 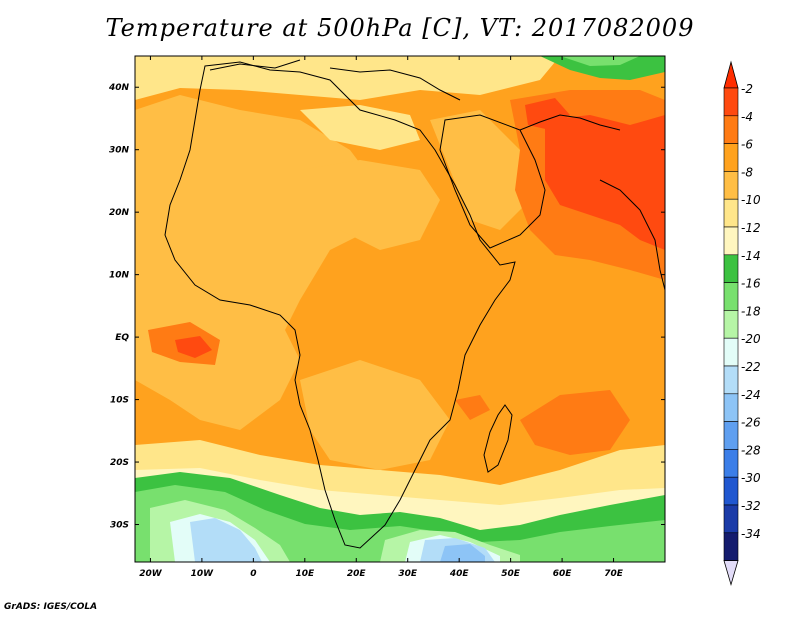 What do you see at coordinates (632, 235) in the screenshot?
I see `coastline-india` at bounding box center [632, 235].